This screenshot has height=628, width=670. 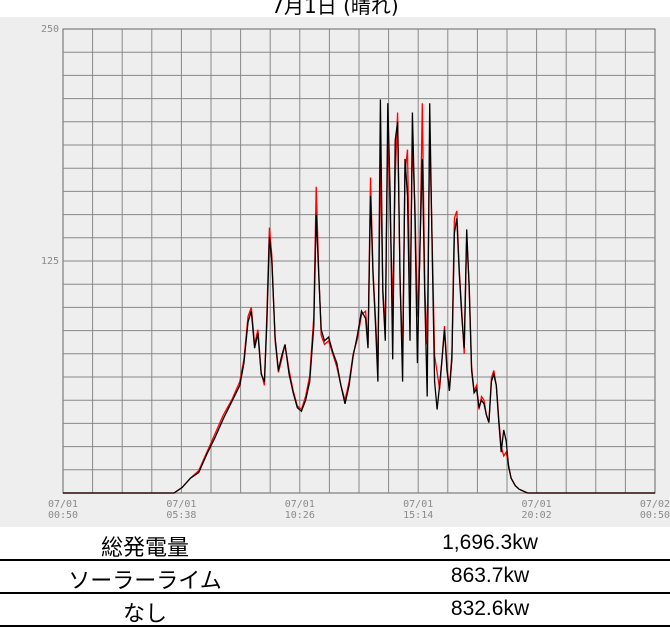 What do you see at coordinates (50, 29) in the screenshot?
I see `y-tick-label: 250` at bounding box center [50, 29].